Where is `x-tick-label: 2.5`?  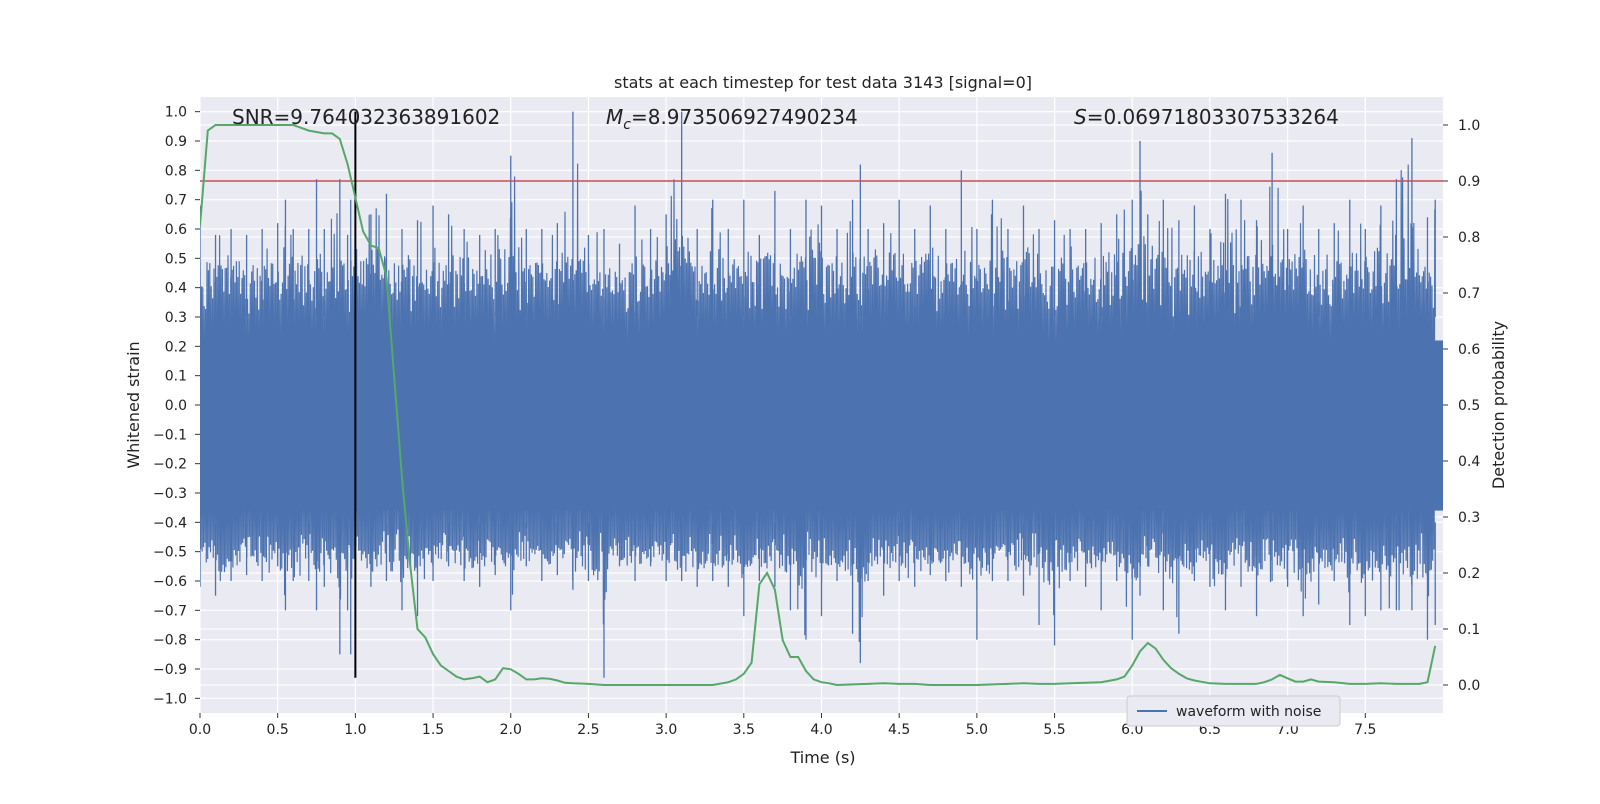 x-tick-label: 2.5 is located at coordinates (588, 730).